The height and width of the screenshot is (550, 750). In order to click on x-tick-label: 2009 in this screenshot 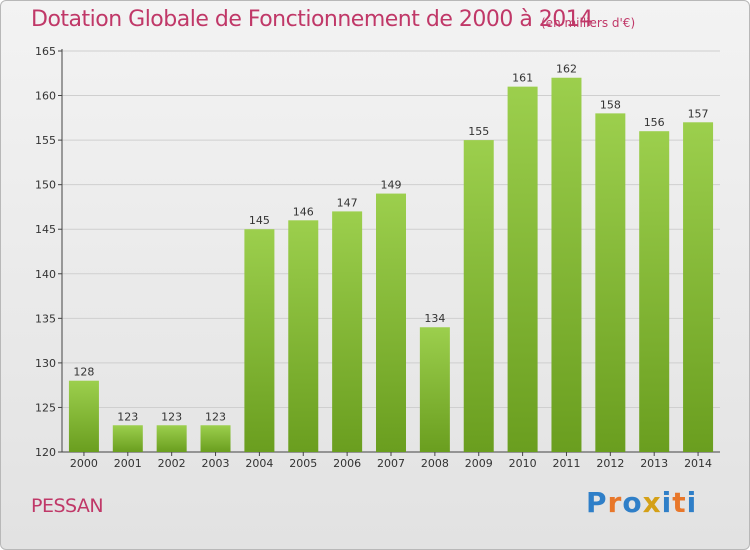, I will do `click(479, 463)`.